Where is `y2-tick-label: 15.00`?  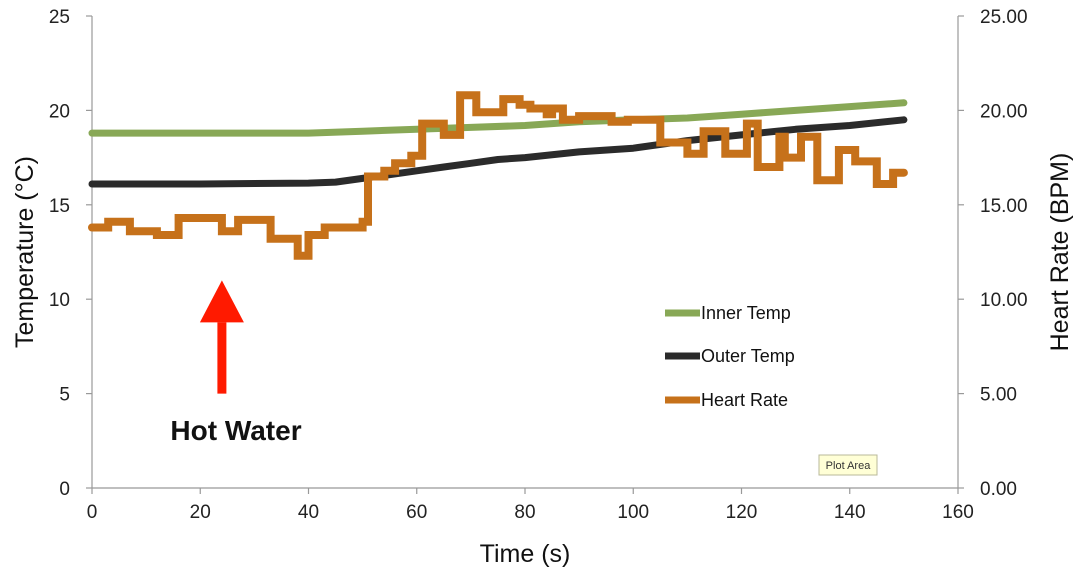
y2-tick-label: 15.00 is located at coordinates (1004, 206).